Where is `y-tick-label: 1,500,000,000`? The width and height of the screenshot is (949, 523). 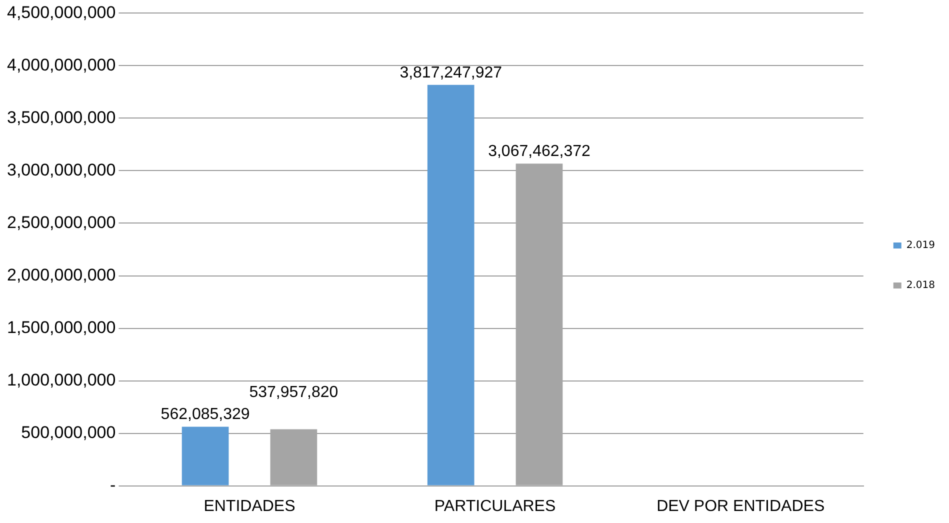
y-tick-label: 1,500,000,000 is located at coordinates (61, 327).